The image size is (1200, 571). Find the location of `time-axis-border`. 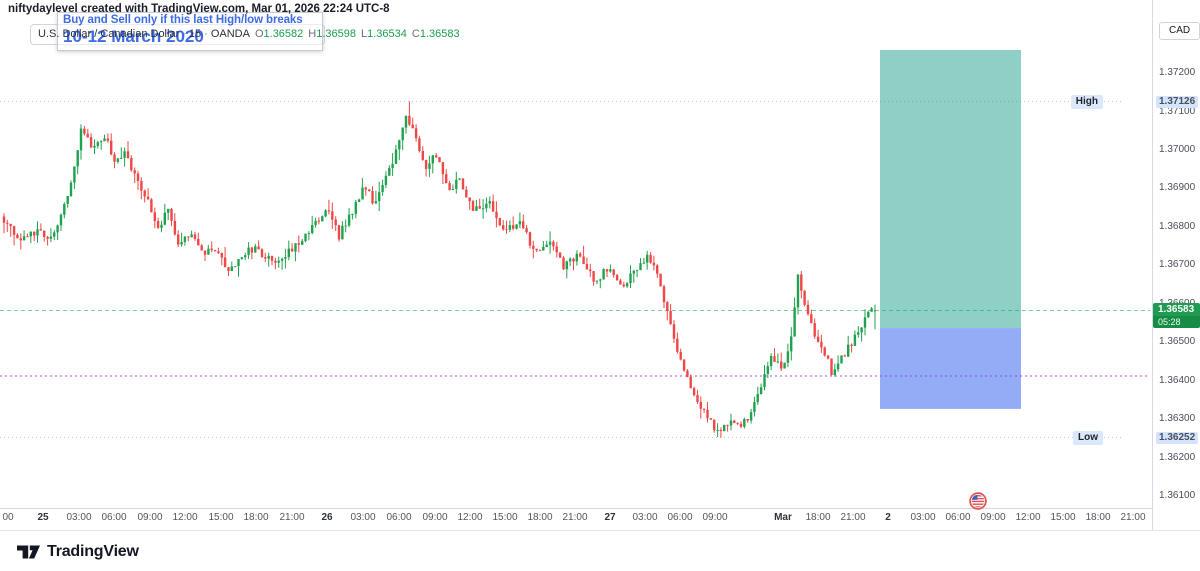

time-axis-border is located at coordinates (600, 508).